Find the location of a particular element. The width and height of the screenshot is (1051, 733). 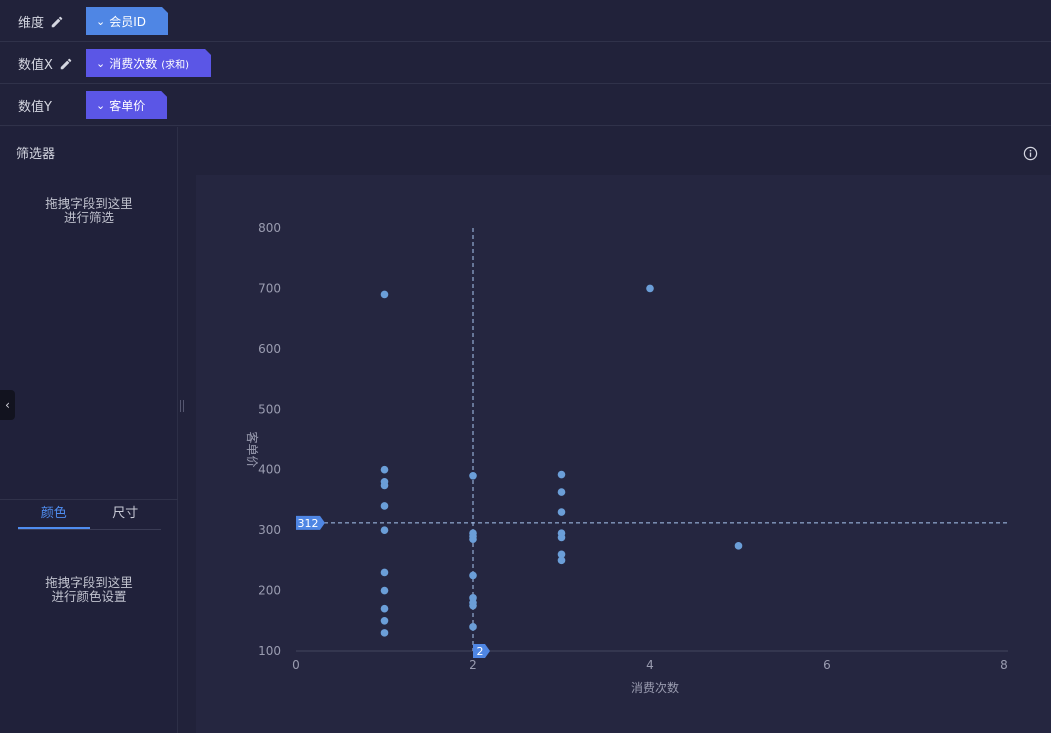

y-tick-label: 300 is located at coordinates (269, 530).